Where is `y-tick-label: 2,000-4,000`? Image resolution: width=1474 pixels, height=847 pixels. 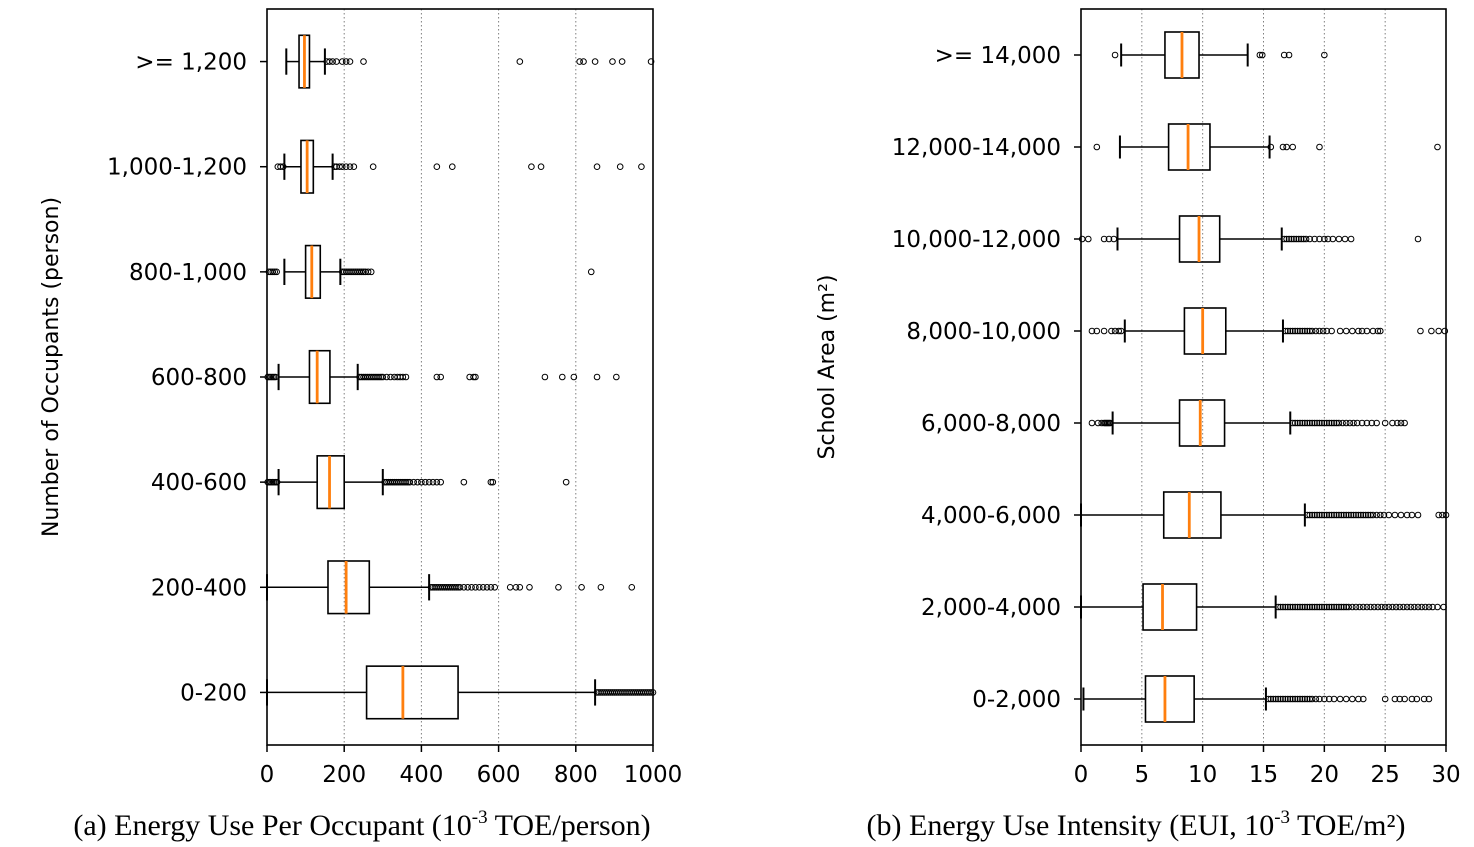 y-tick-label: 2,000-4,000 is located at coordinates (991, 608).